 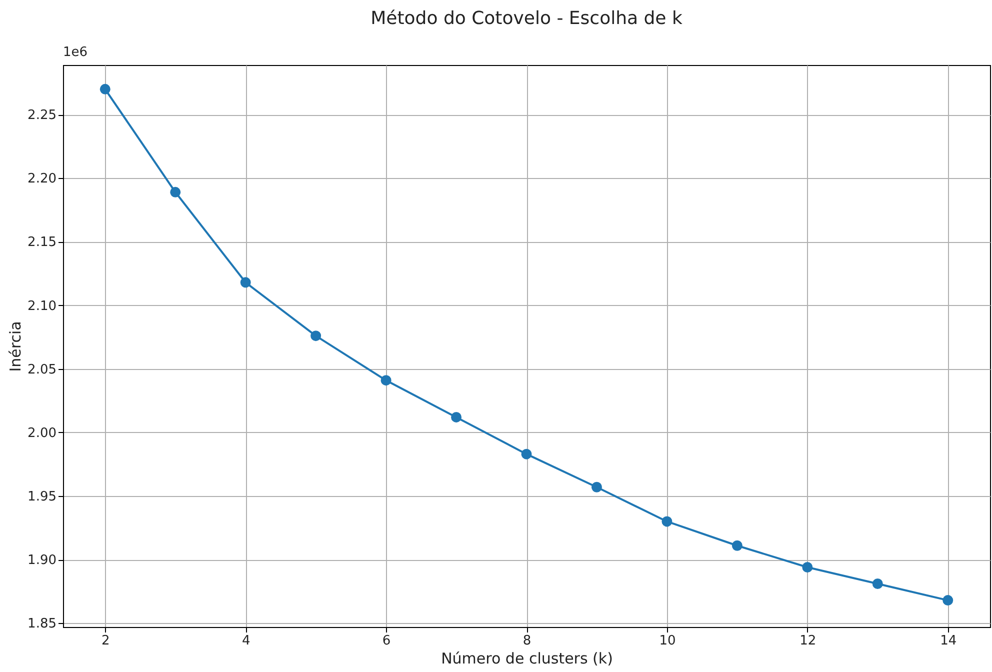 I want to click on y-tick-label: 2.10, so click(x=42, y=306).